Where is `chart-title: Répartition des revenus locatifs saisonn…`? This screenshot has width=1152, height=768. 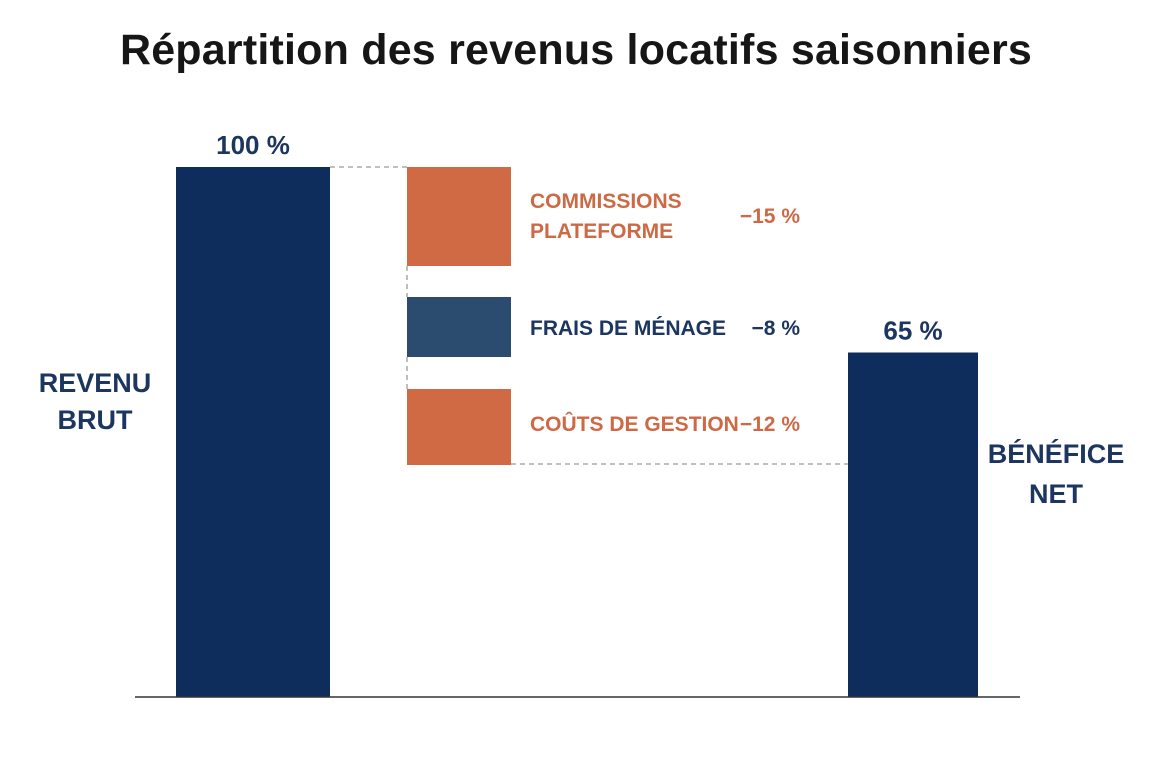
chart-title: Répartition des revenus locatifs saisonn… is located at coordinates (576, 50).